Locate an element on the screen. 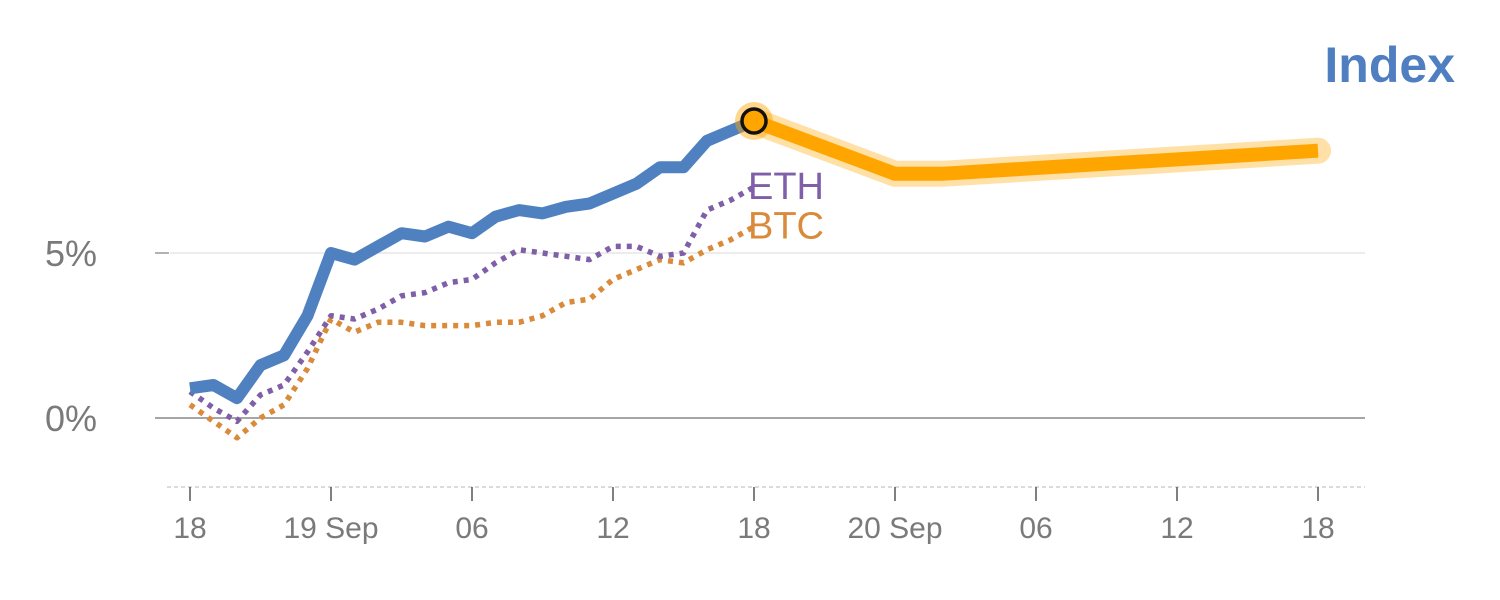 This screenshot has width=1500, height=600. btc-series-line is located at coordinates (472, 332).